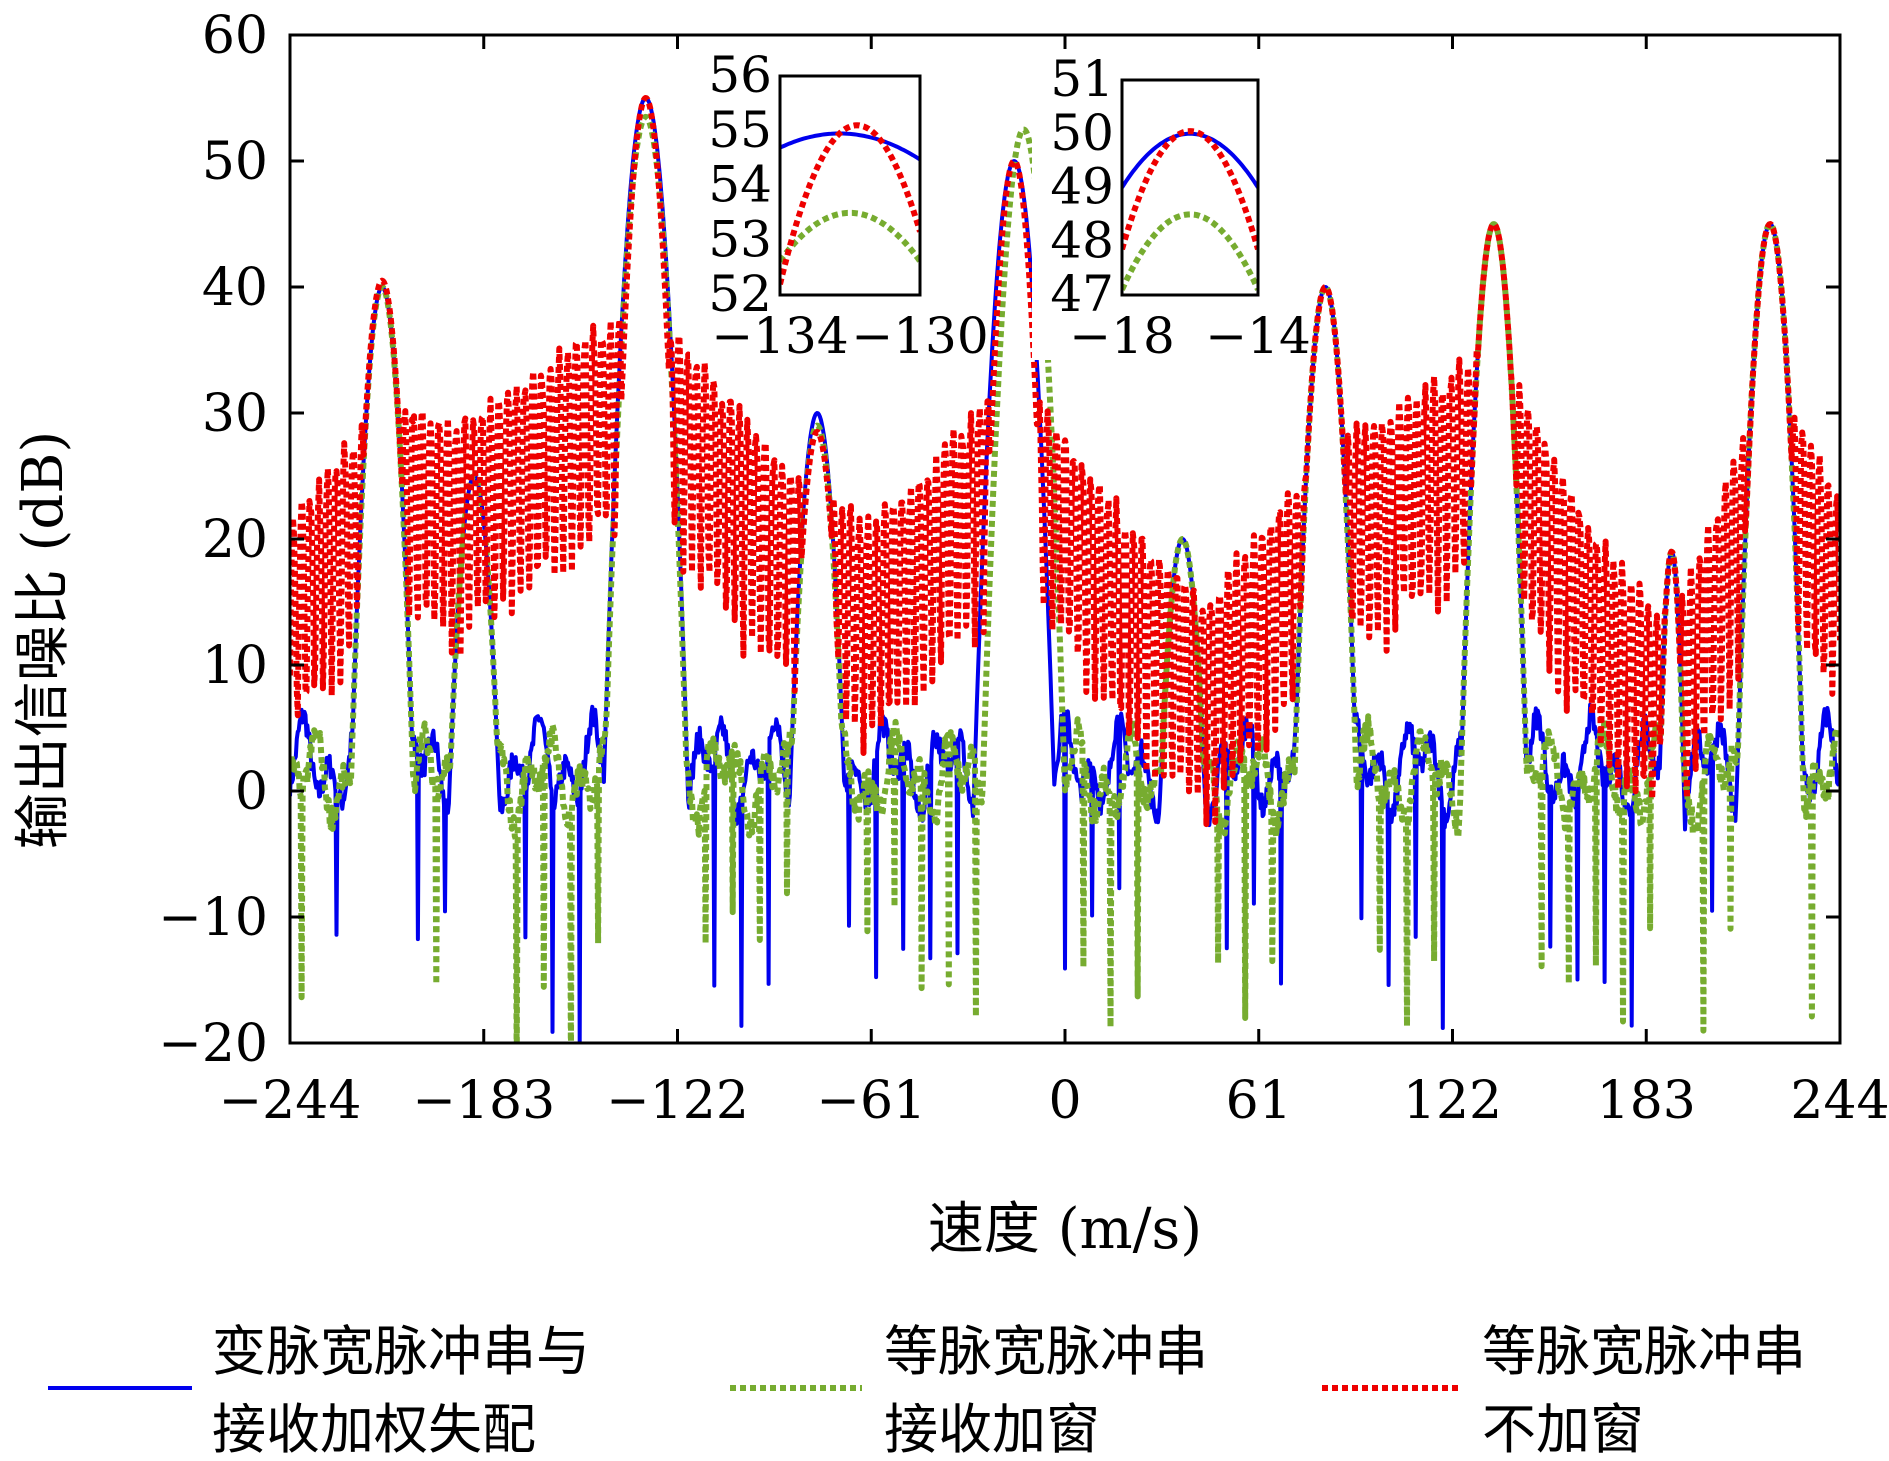 This screenshot has width=1889, height=1461. What do you see at coordinates (1065, 1229) in the screenshot?
I see `x-axis-label: 速度 (m/s)` at bounding box center [1065, 1229].